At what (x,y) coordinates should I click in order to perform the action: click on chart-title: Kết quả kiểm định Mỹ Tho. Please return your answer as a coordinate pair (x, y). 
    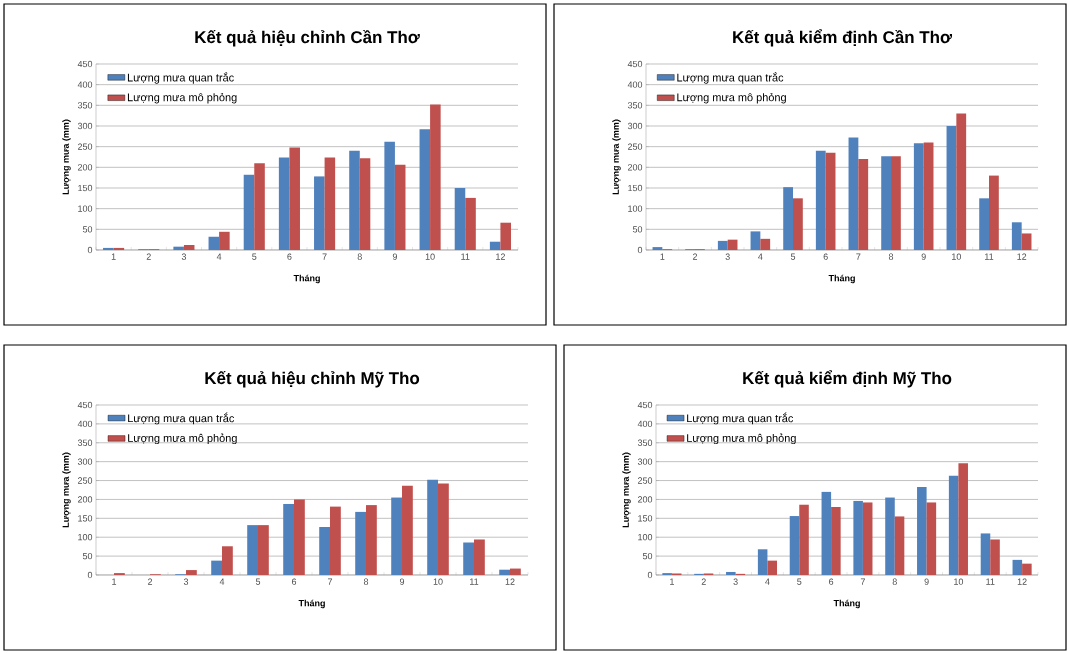
    Looking at the image, I should click on (847, 379).